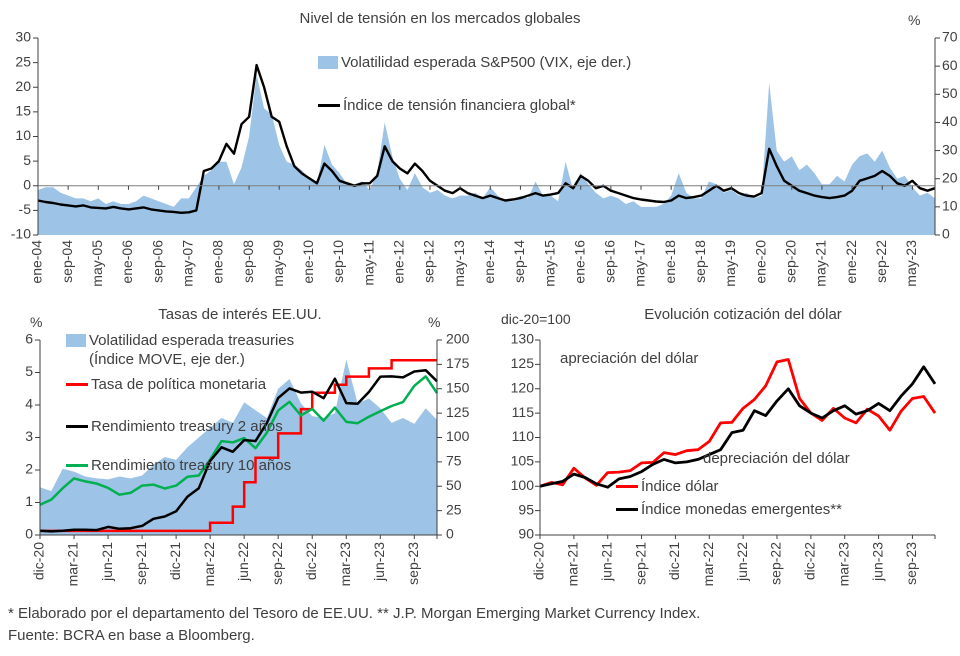 The image size is (960, 656). Describe the element at coordinates (536, 319) in the screenshot. I see `dollar-axis-base-label: dic-20=100` at that location.